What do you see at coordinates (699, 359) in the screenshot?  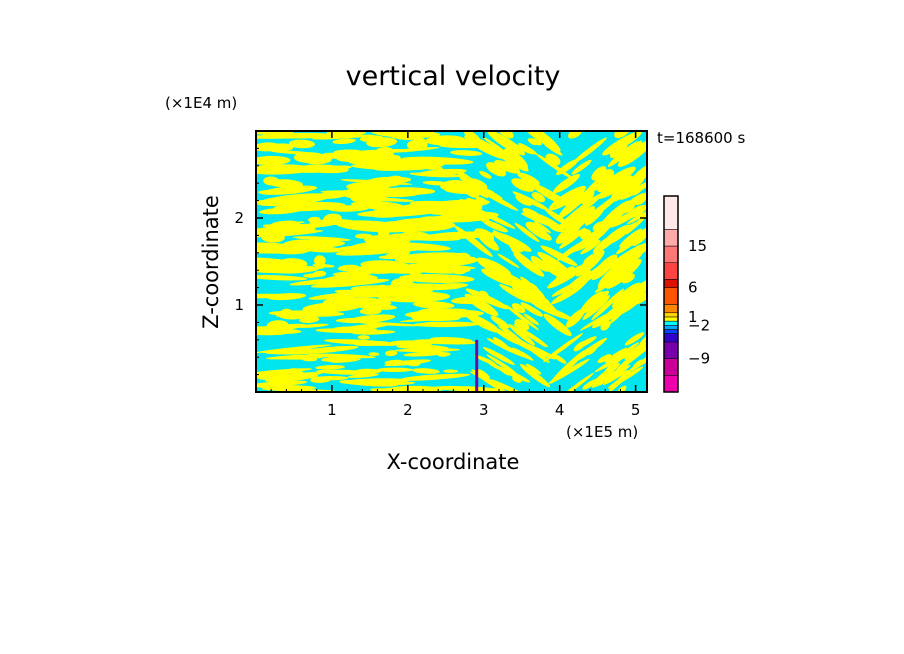 I see `colorbar-tick-label: −9` at bounding box center [699, 359].